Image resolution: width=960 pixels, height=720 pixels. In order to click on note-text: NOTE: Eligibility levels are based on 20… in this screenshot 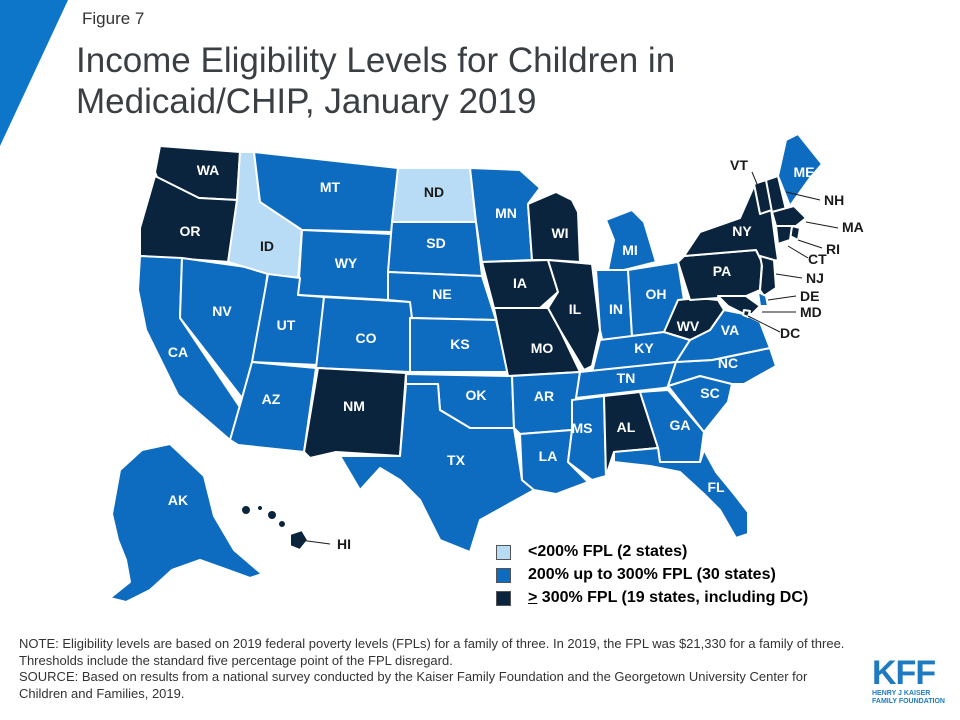, I will do `click(432, 652)`.